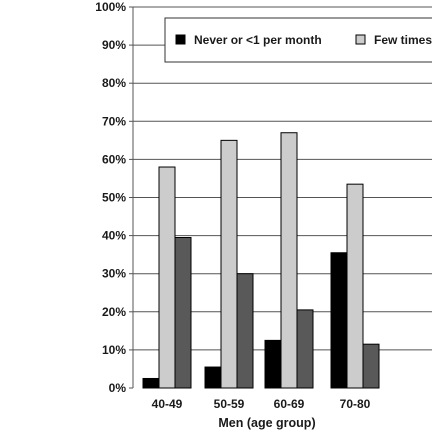 The height and width of the screenshot is (432, 432). I want to click on legend-box, so click(298, 40).